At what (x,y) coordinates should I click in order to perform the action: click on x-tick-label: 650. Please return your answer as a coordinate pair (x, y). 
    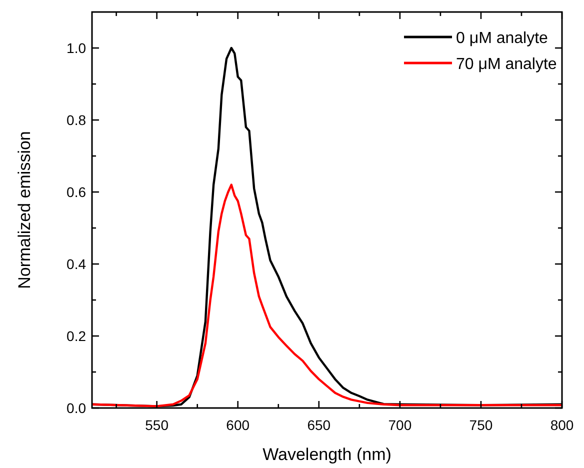
    Looking at the image, I should click on (319, 425).